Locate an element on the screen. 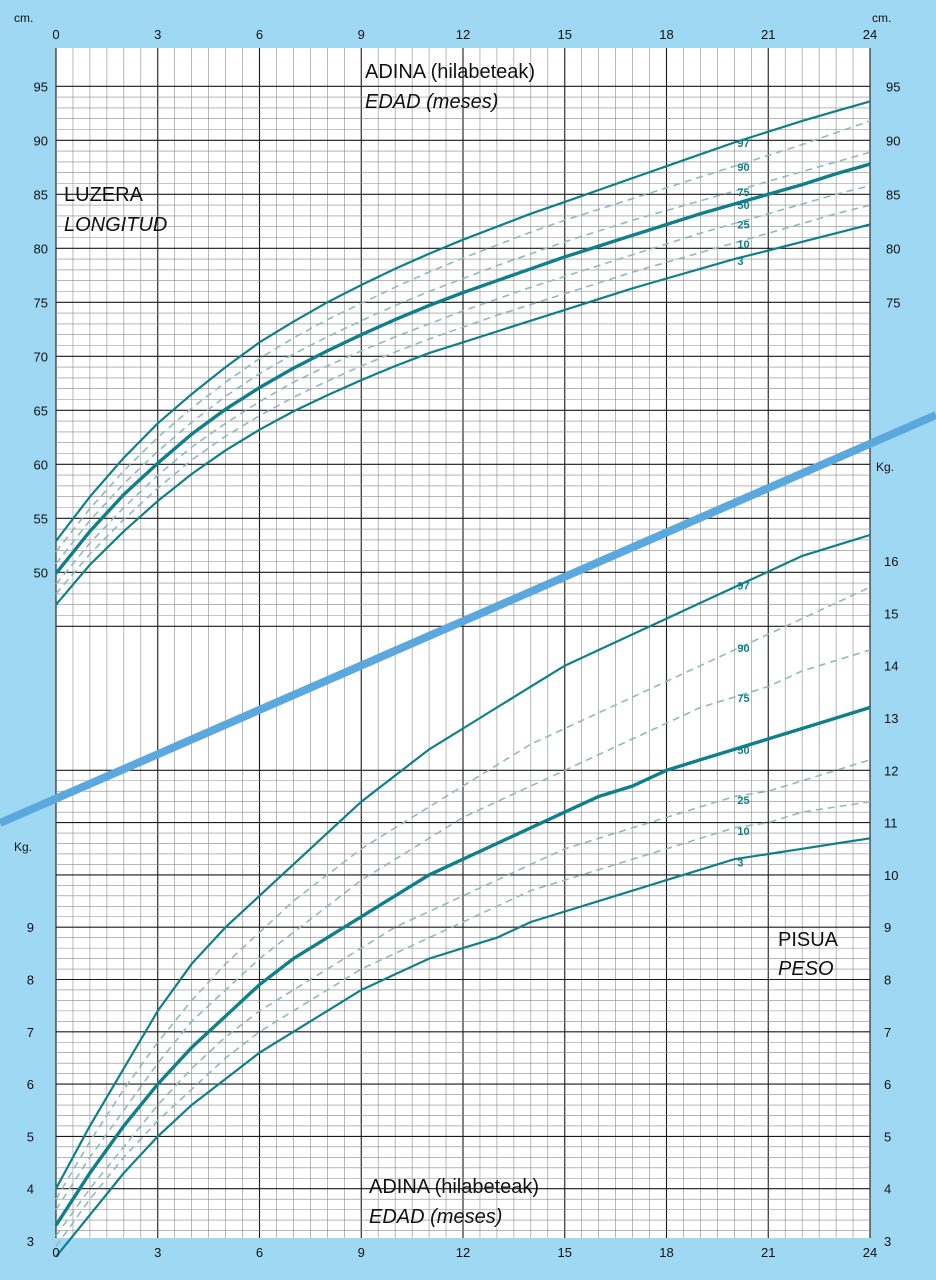 The height and width of the screenshot is (1280, 936). length-p25-label: 25 is located at coordinates (743, 226).